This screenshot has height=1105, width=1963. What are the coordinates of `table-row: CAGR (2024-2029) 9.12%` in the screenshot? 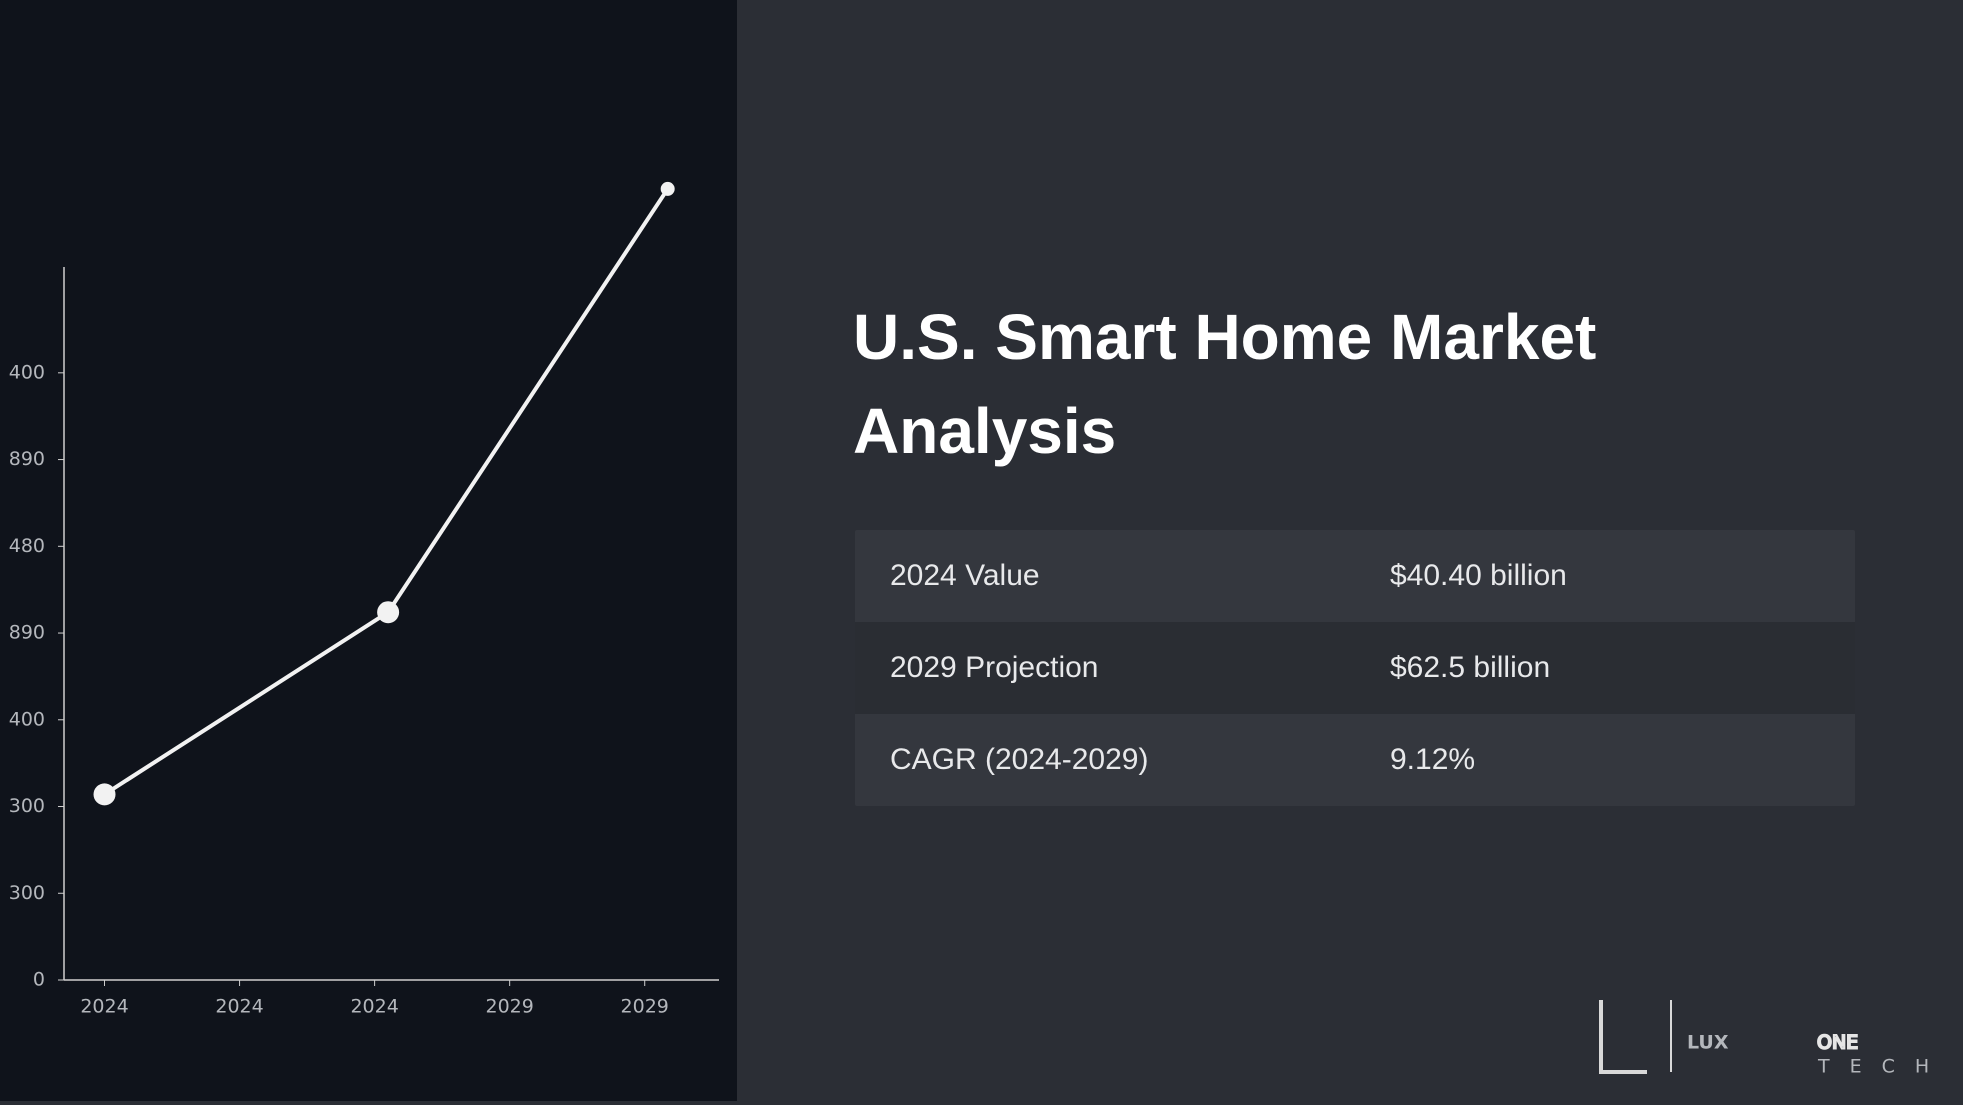 It's located at (1355, 760).